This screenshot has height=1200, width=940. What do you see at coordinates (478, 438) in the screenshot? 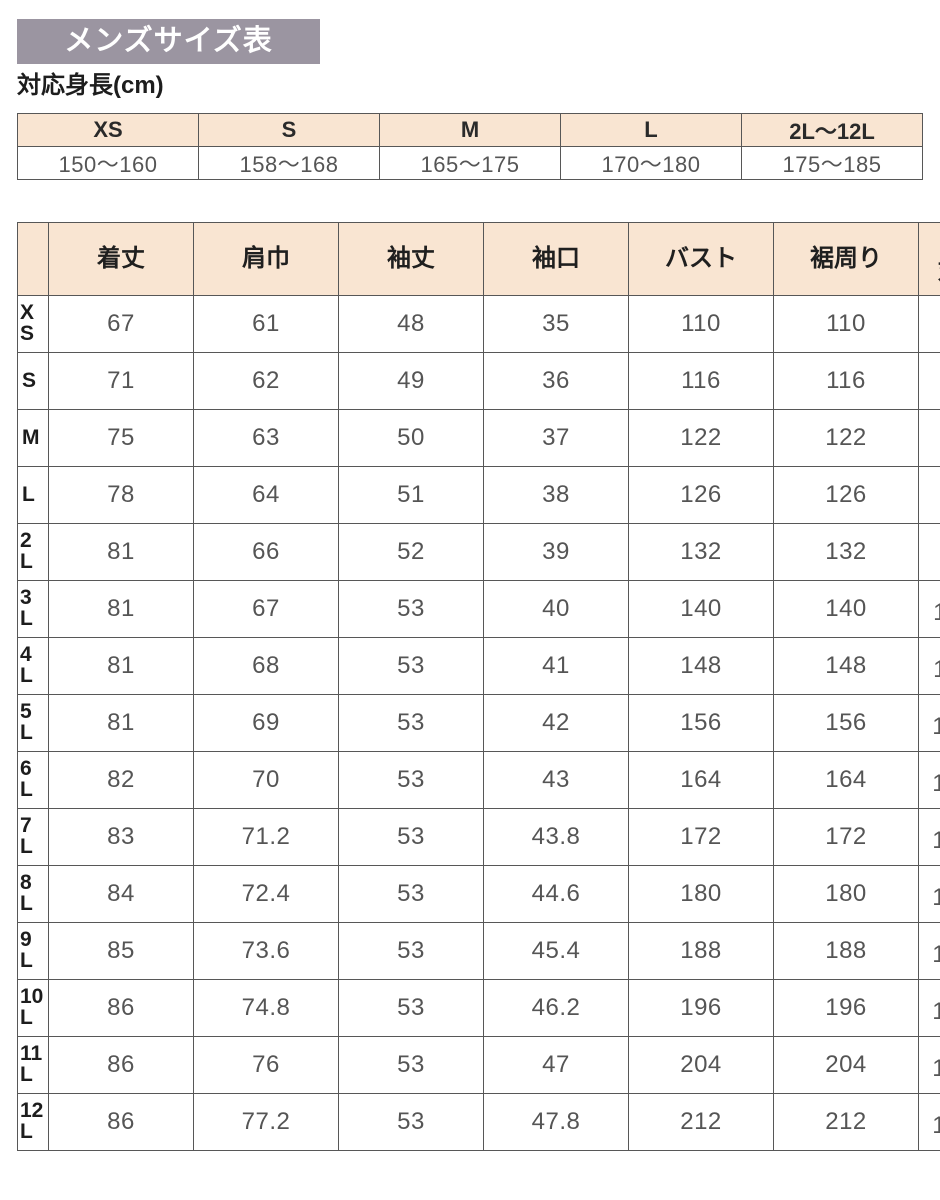
I see `table-row: M7563503712212288〜96` at bounding box center [478, 438].